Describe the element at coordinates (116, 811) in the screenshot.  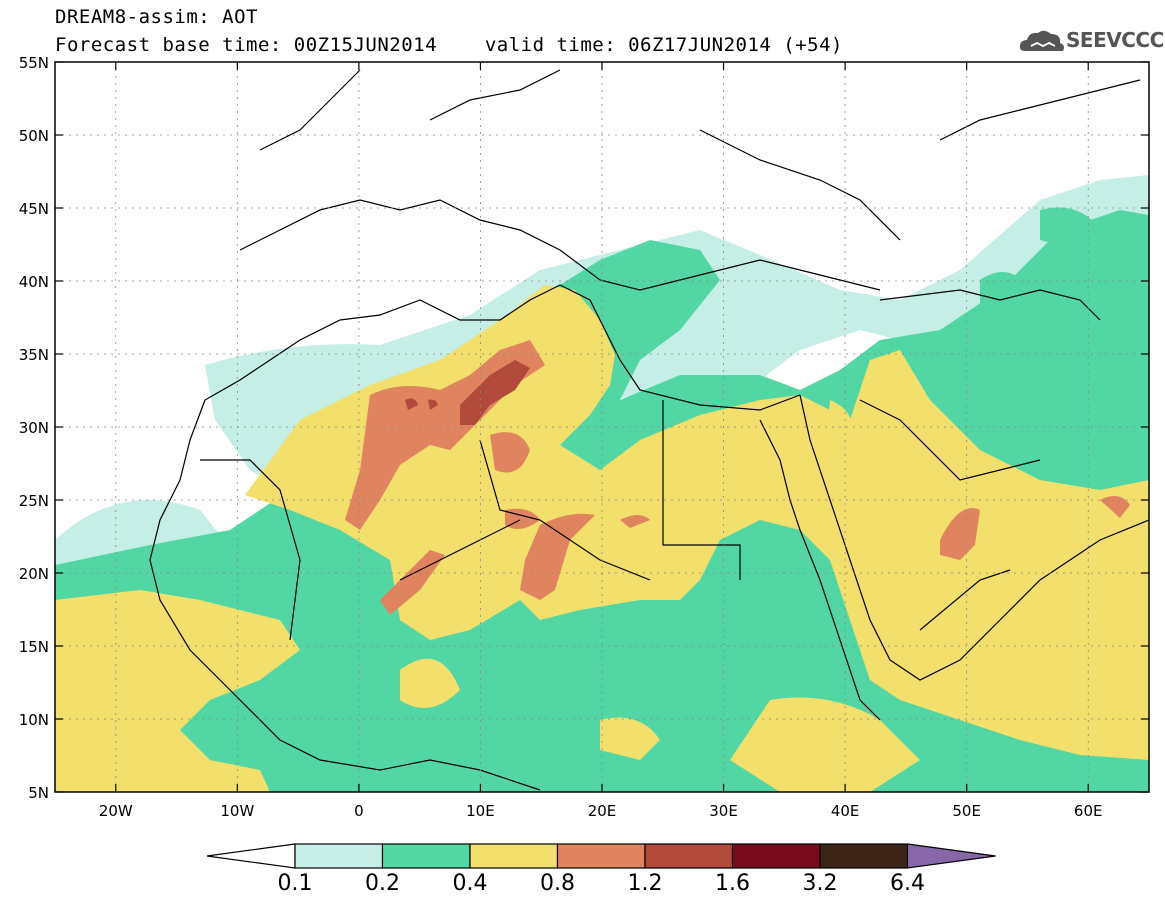
I see `lon-label: 20W` at that location.